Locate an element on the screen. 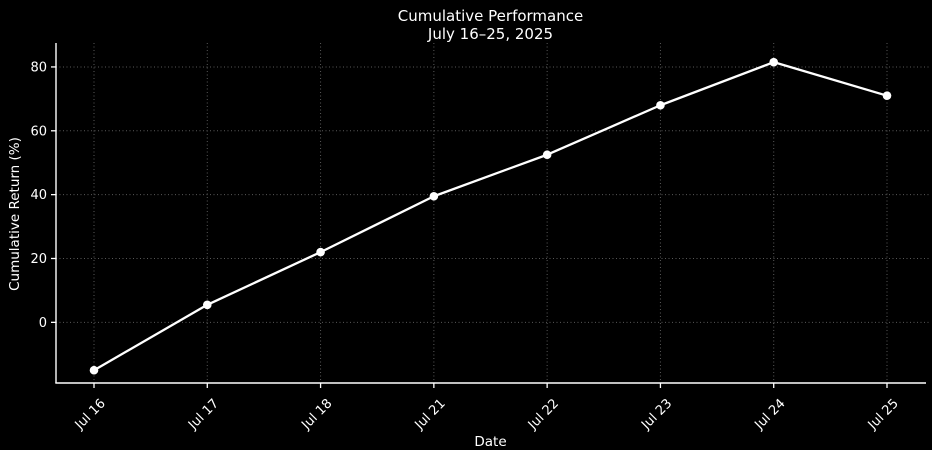 Image resolution: width=932 pixels, height=450 pixels. x-tick-label: Jul 21 is located at coordinates (430, 414).